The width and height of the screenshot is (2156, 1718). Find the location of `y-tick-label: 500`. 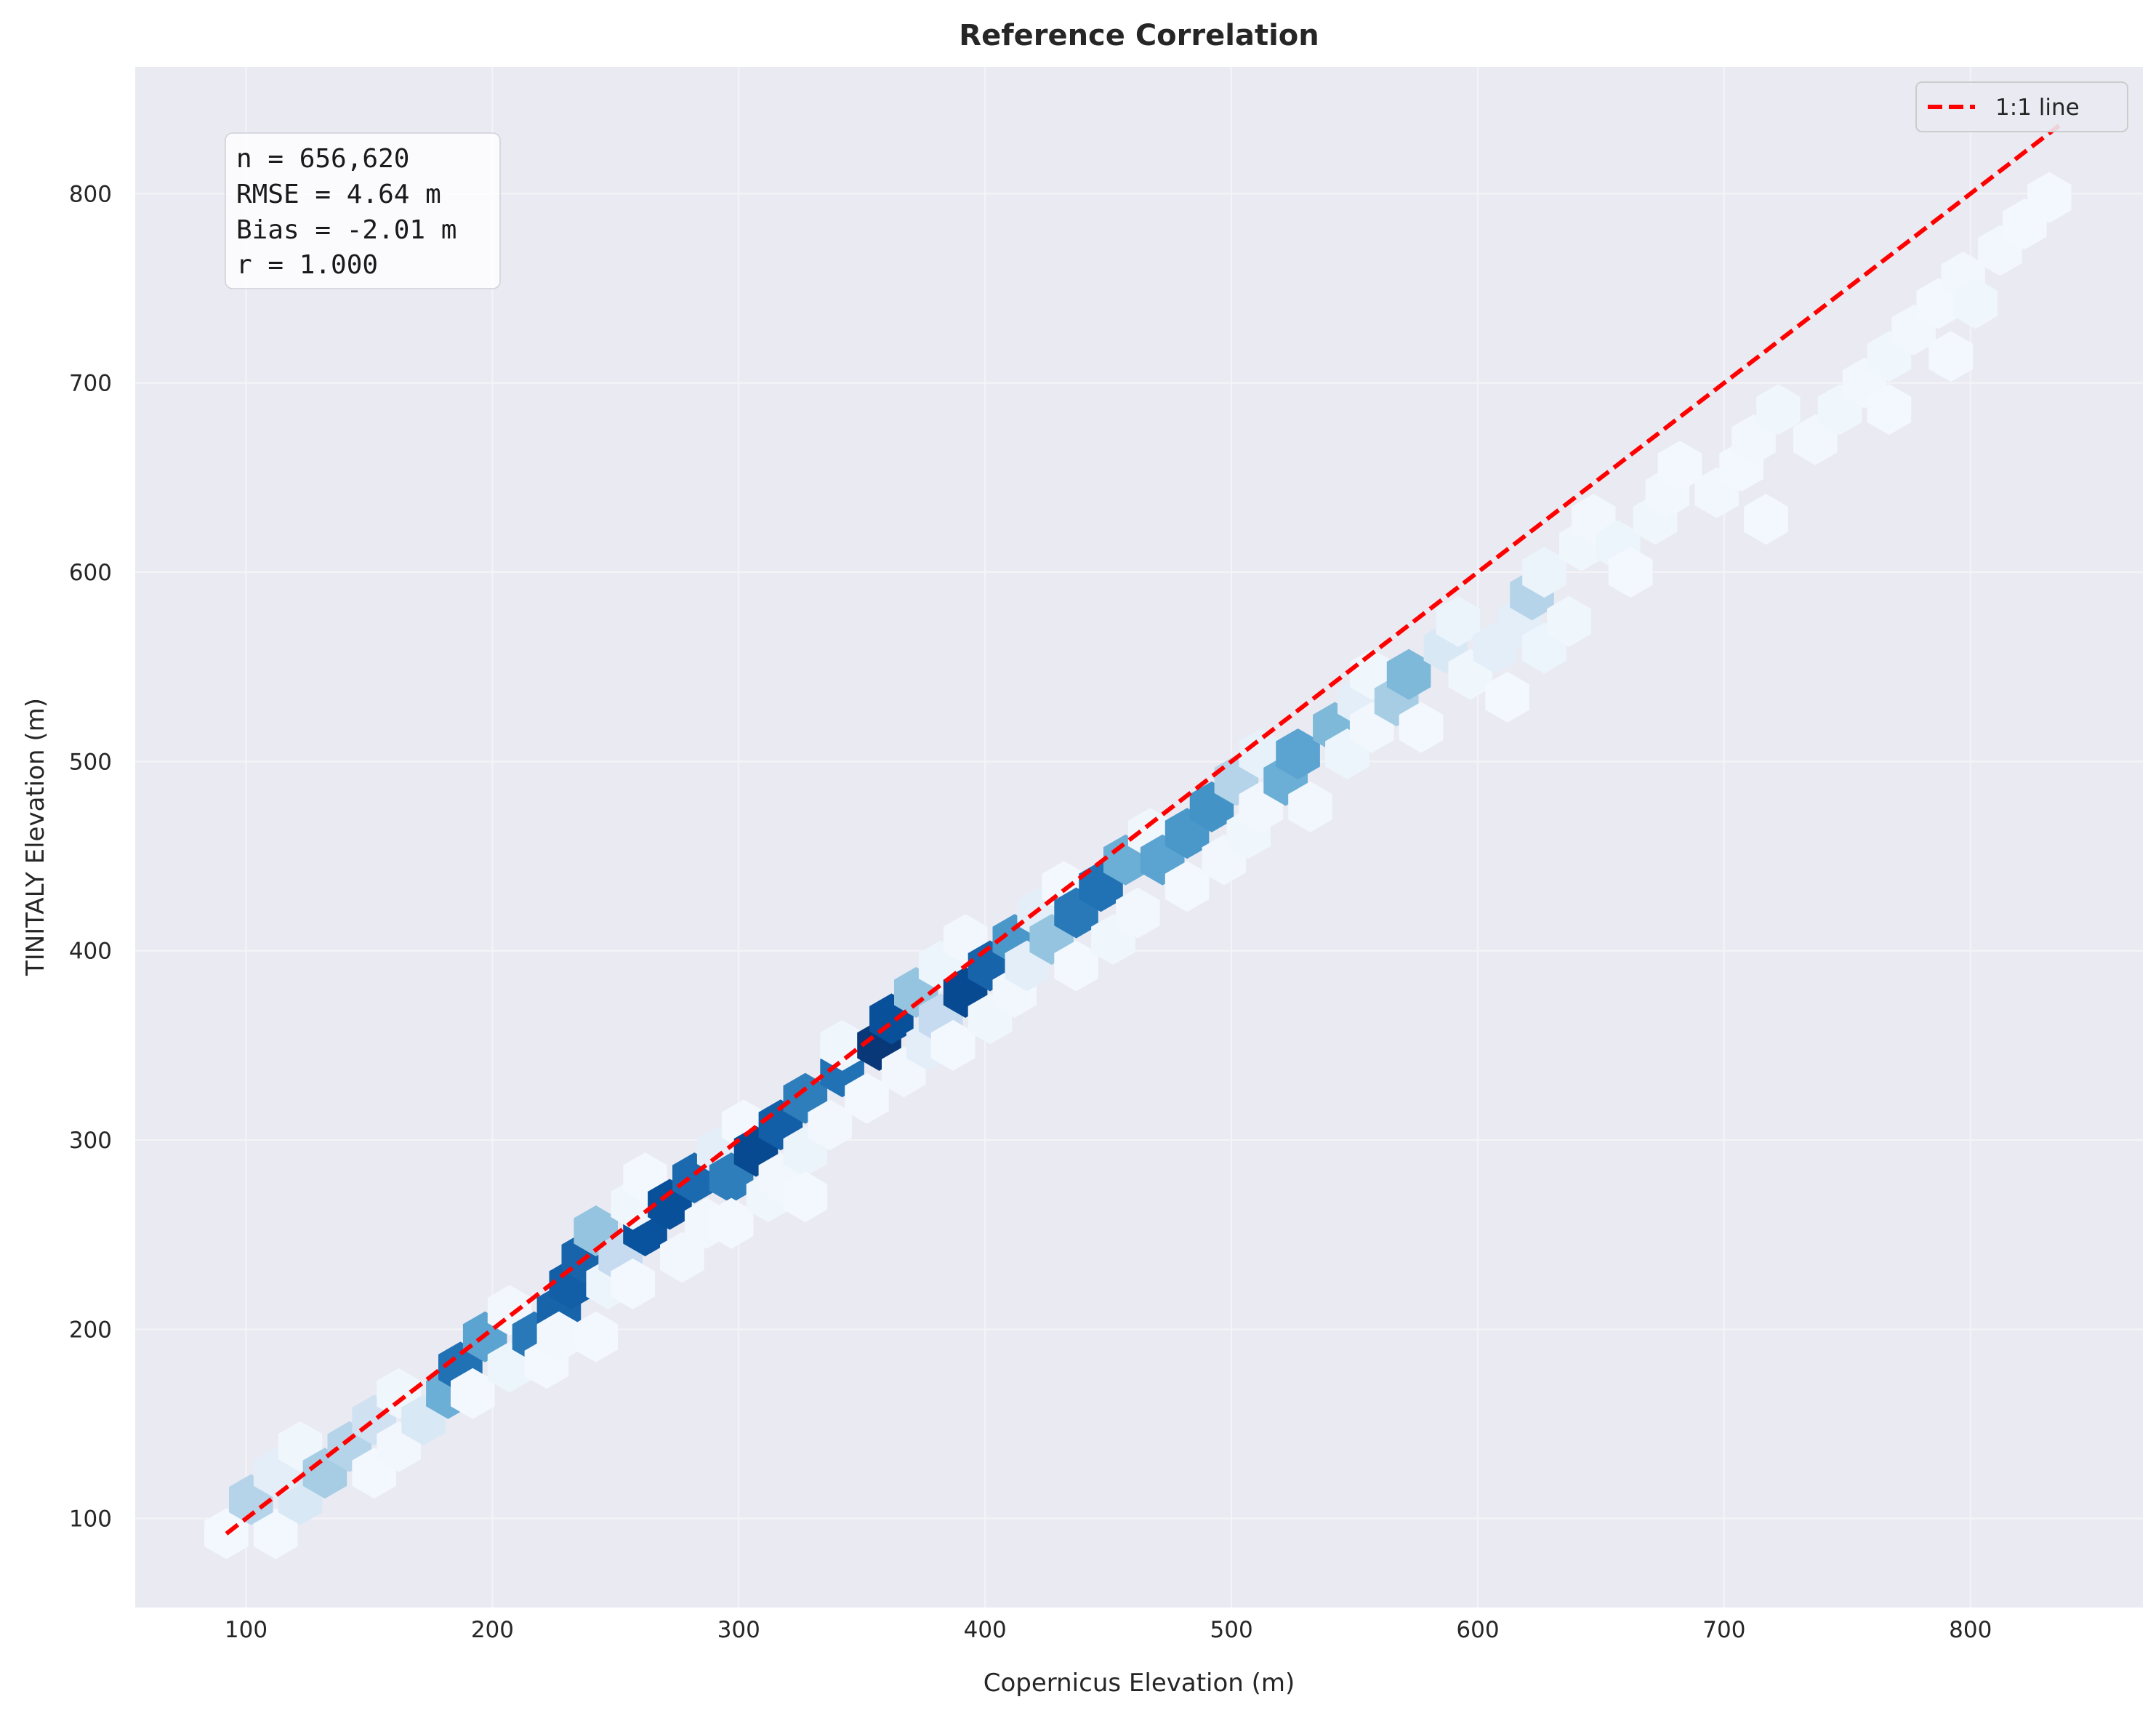

y-tick-label: 500 is located at coordinates (90, 762).